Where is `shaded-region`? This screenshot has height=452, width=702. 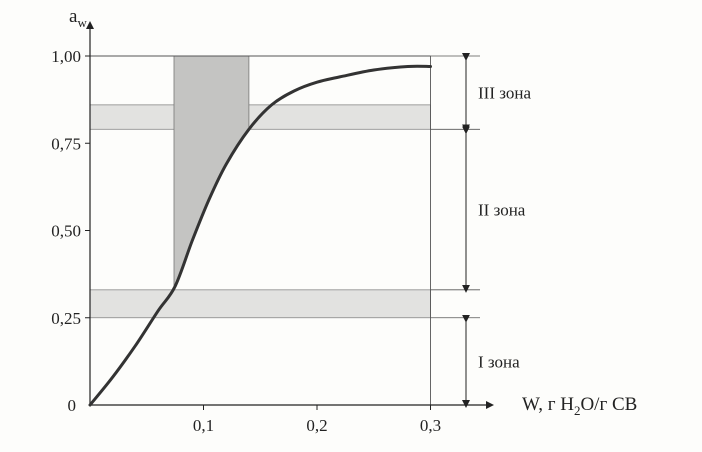 shaded-region is located at coordinates (211, 172).